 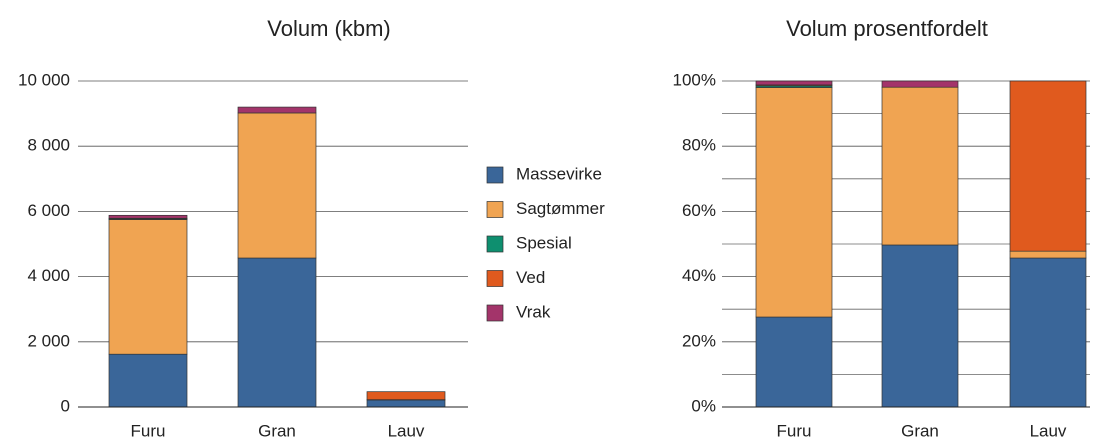 What do you see at coordinates (48, 145) in the screenshot?
I see `y-tick-label: 8 000` at bounding box center [48, 145].